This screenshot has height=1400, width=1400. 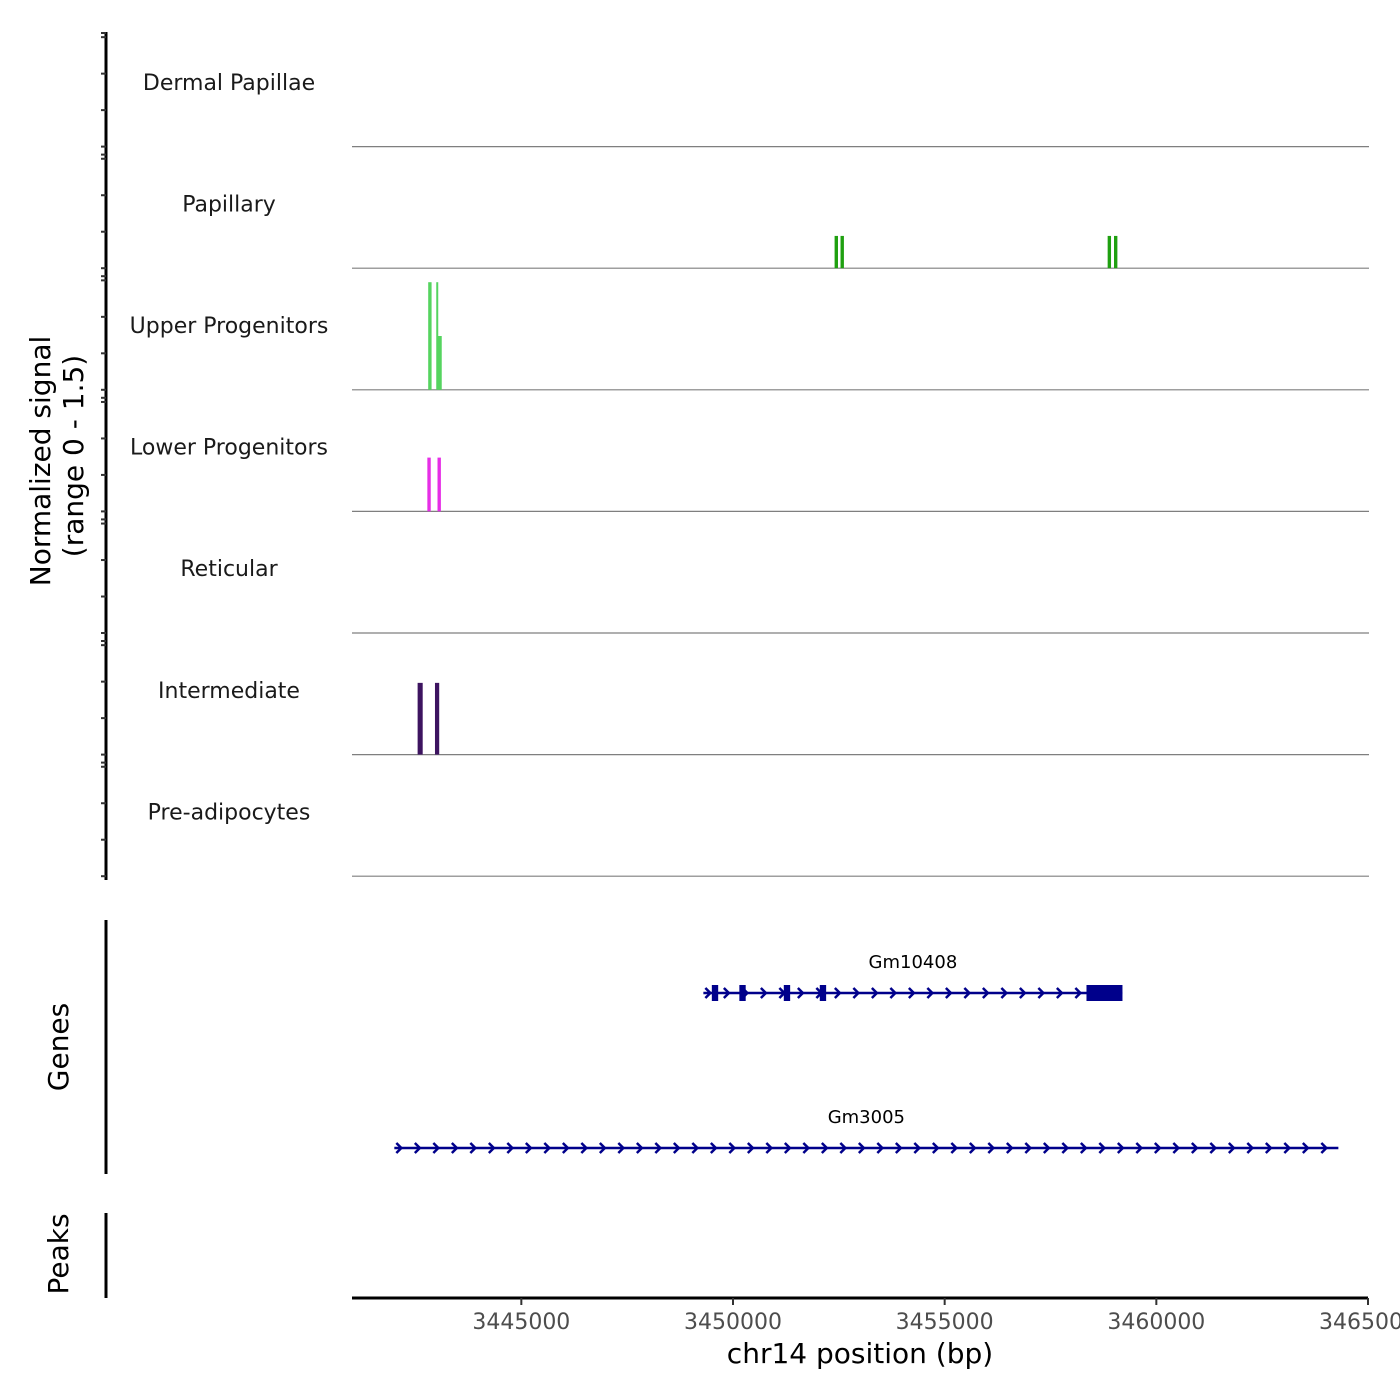 I want to click on y-axis-title-line2: (range 0 - 1.5), so click(x=73, y=456).